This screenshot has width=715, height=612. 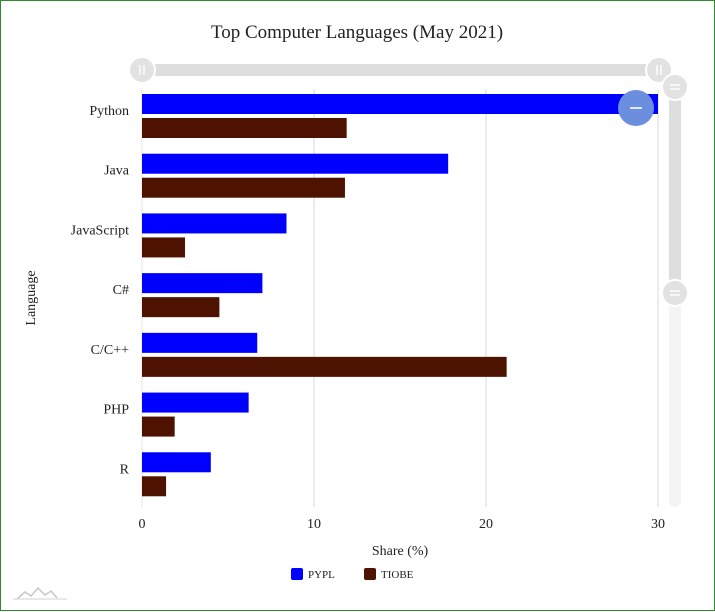 What do you see at coordinates (158, 426) in the screenshot?
I see `bar-tiobe-php` at bounding box center [158, 426].